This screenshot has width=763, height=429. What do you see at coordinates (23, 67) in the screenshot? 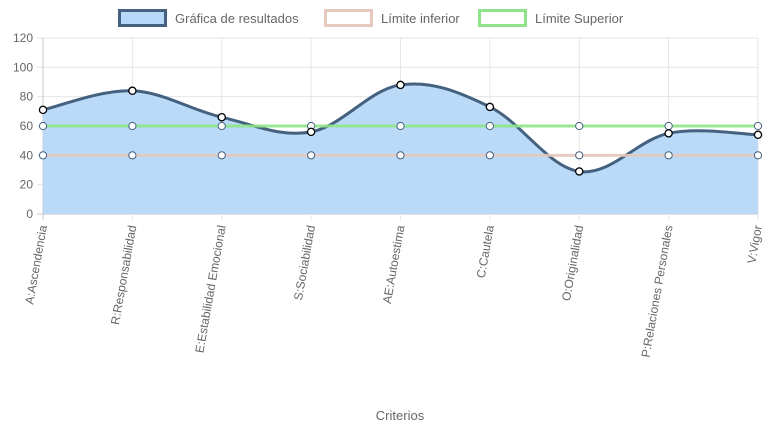
I see `y-tick-label: 100` at bounding box center [23, 67].